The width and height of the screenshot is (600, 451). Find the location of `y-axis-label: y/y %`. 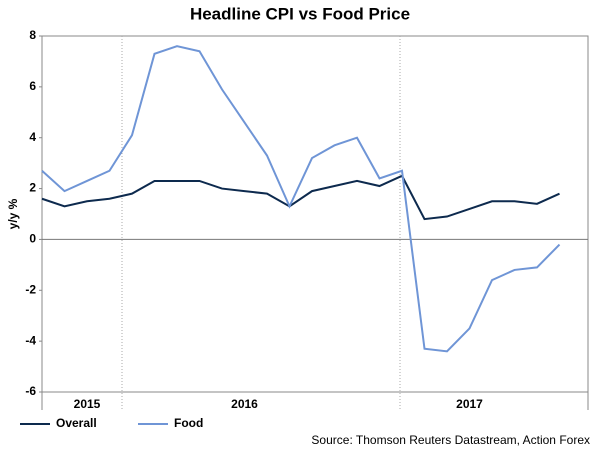

y-axis-label: y/y % is located at coordinates (13, 213).